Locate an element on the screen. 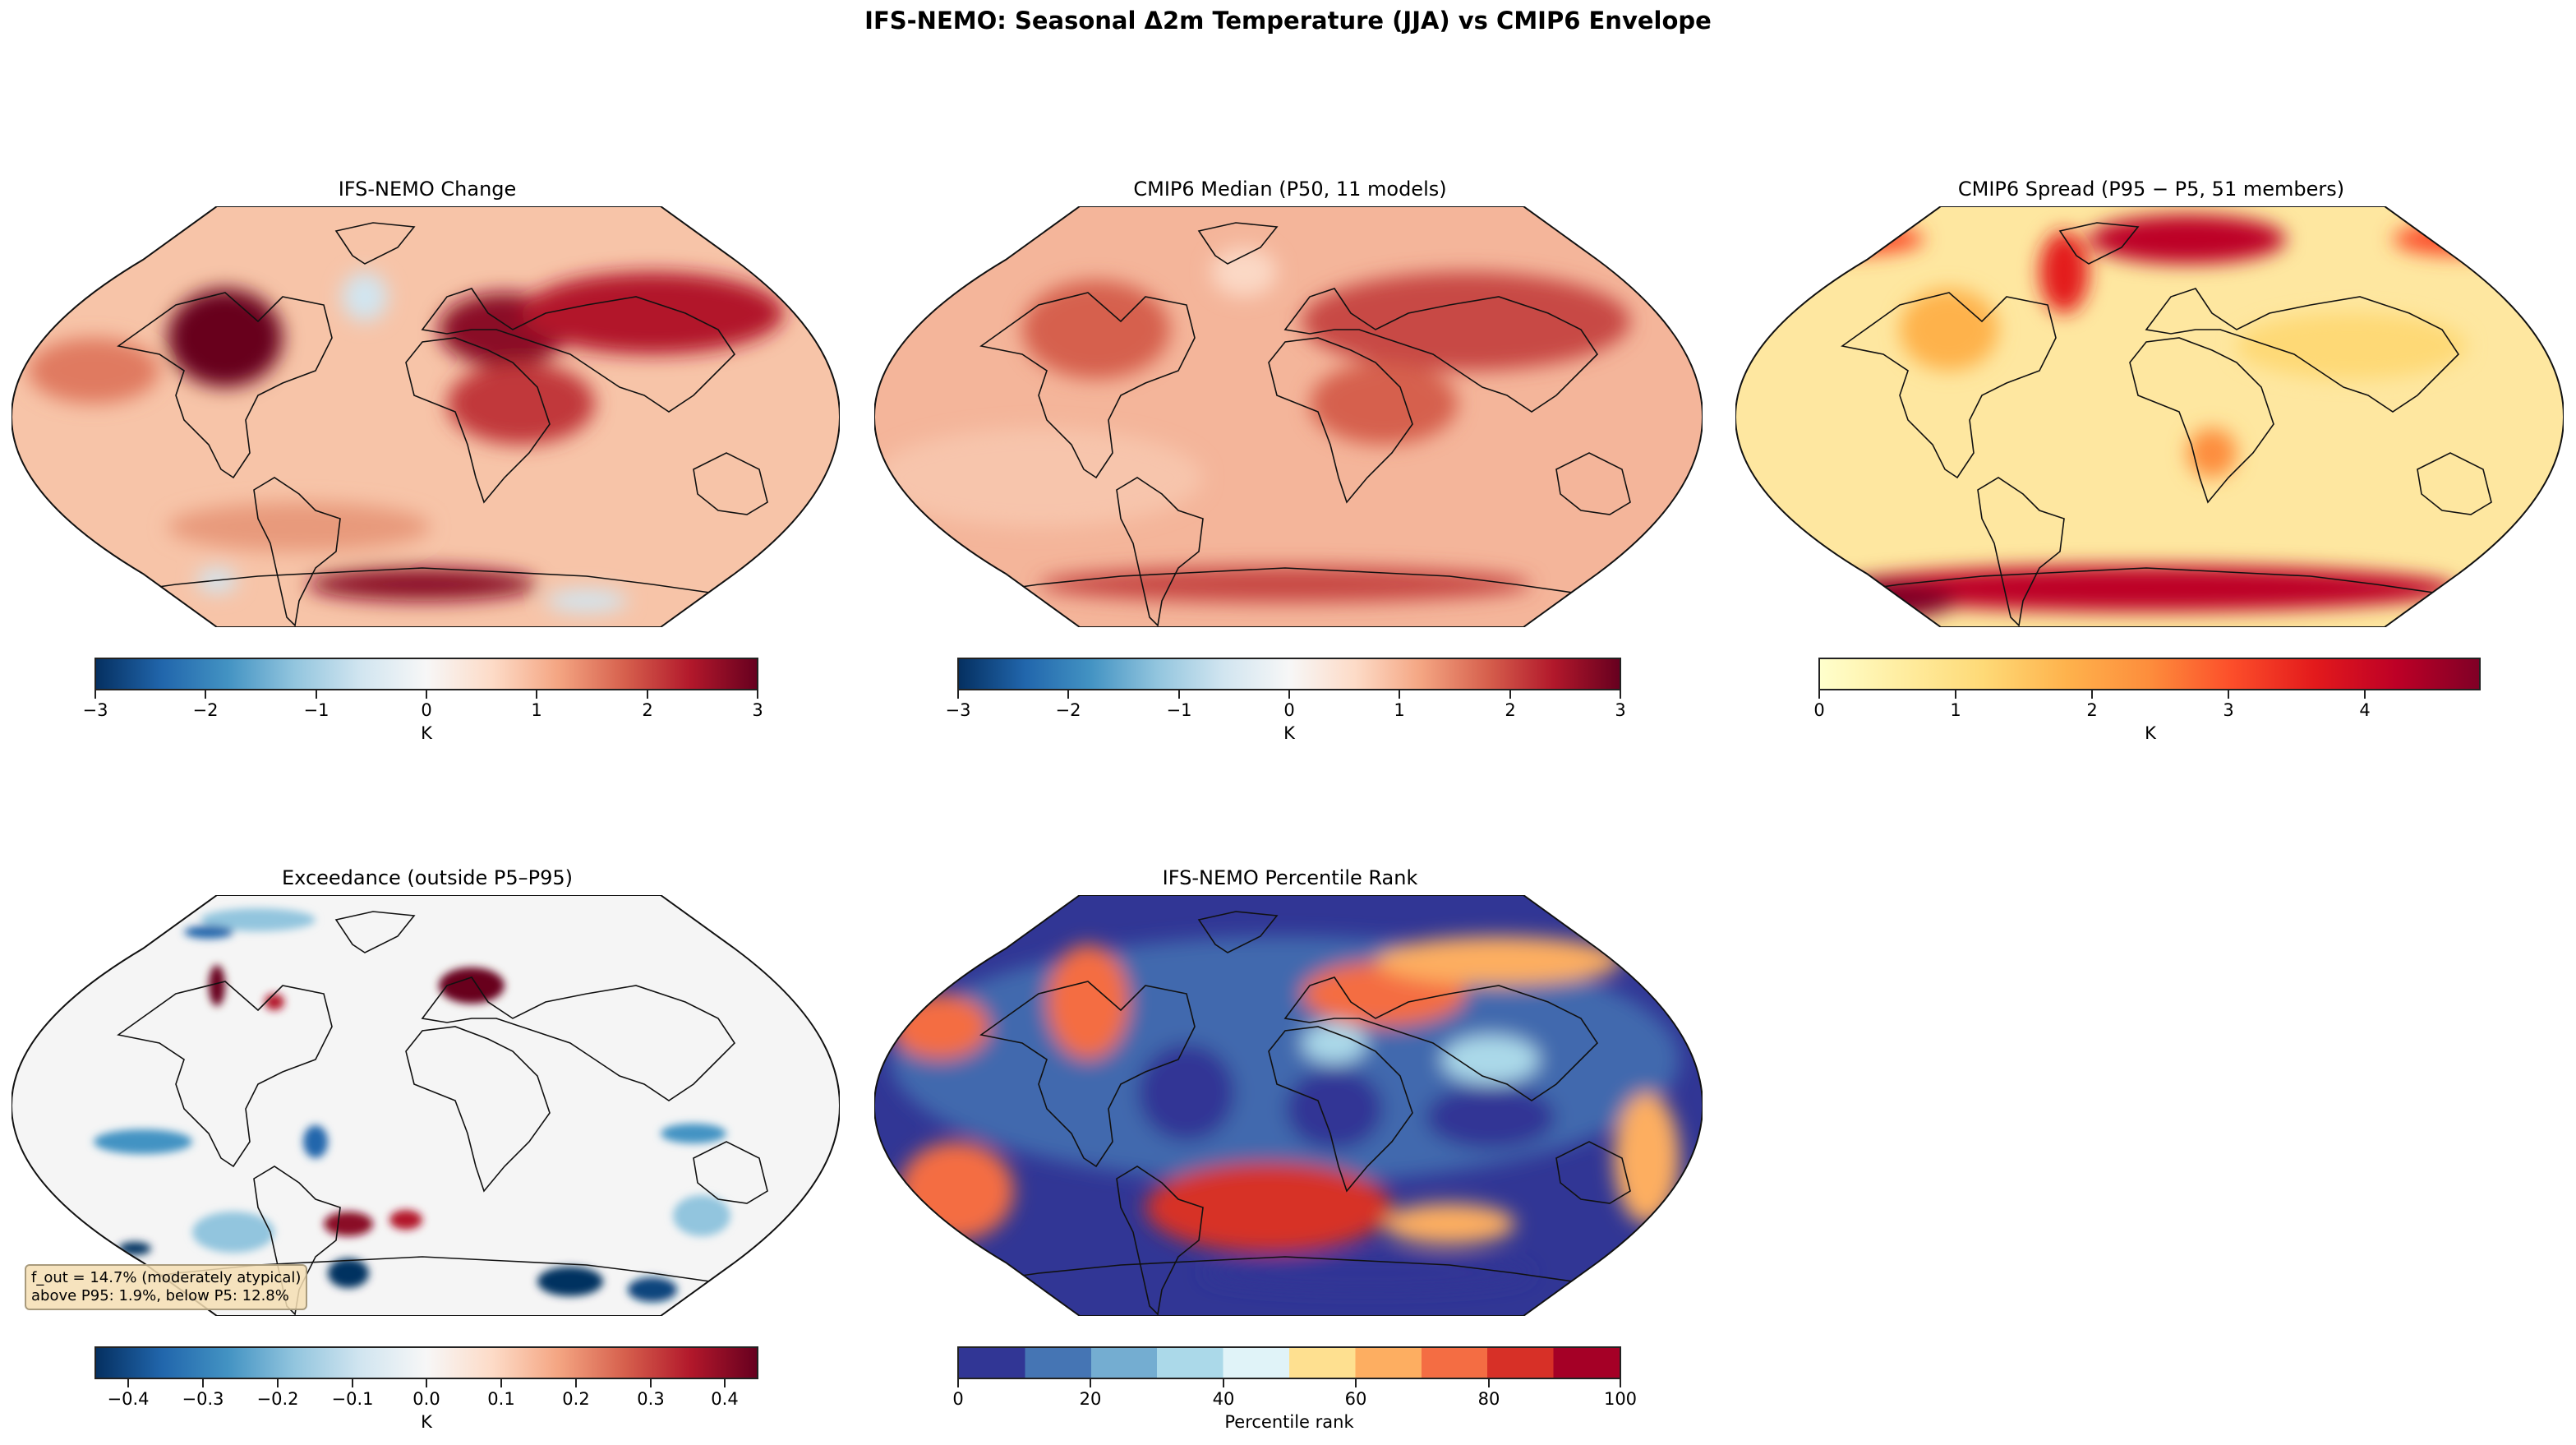 The height and width of the screenshot is (1445, 2576). colorbar-tick-label: 0.3 is located at coordinates (651, 1399).